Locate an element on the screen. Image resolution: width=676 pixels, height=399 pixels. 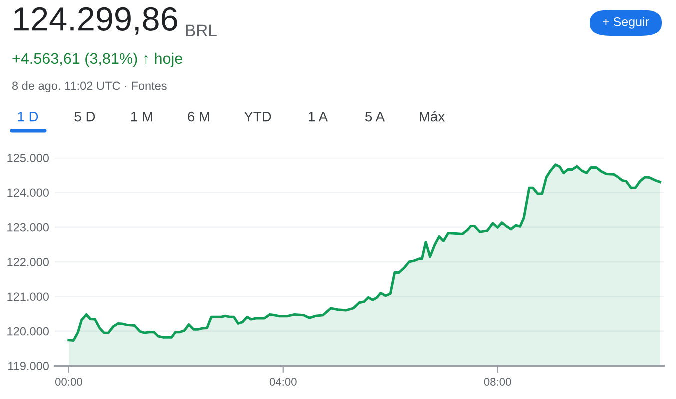
y-tick-label: 119.000 is located at coordinates (28, 366).